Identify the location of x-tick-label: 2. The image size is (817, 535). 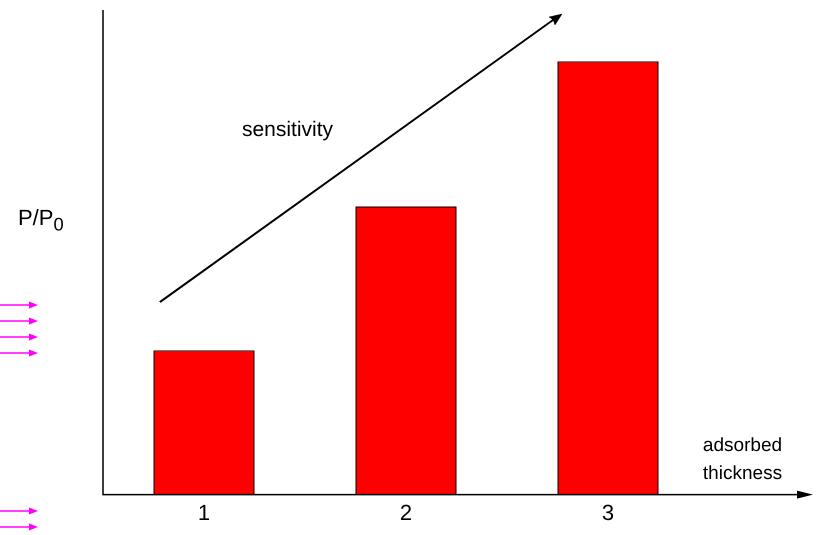
(406, 512).